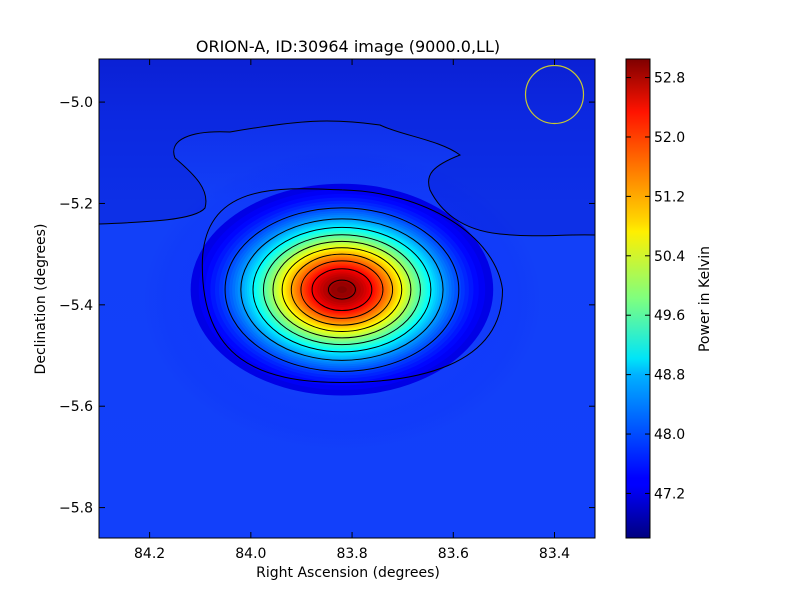 This screenshot has width=800, height=600. Describe the element at coordinates (41, 299) in the screenshot. I see `y-axis-label: Declination (degrees)` at that location.